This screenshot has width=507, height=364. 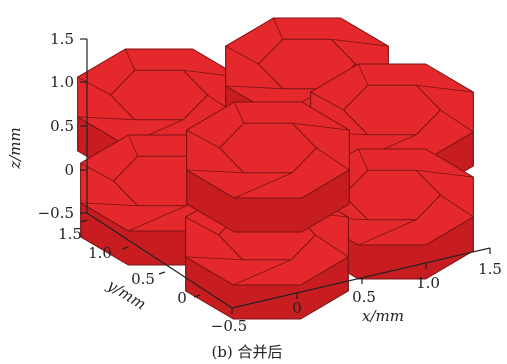 I want to click on z-axis: 1.5 1.0 0.5 0 −0.5 z/mm, so click(x=47, y=126).